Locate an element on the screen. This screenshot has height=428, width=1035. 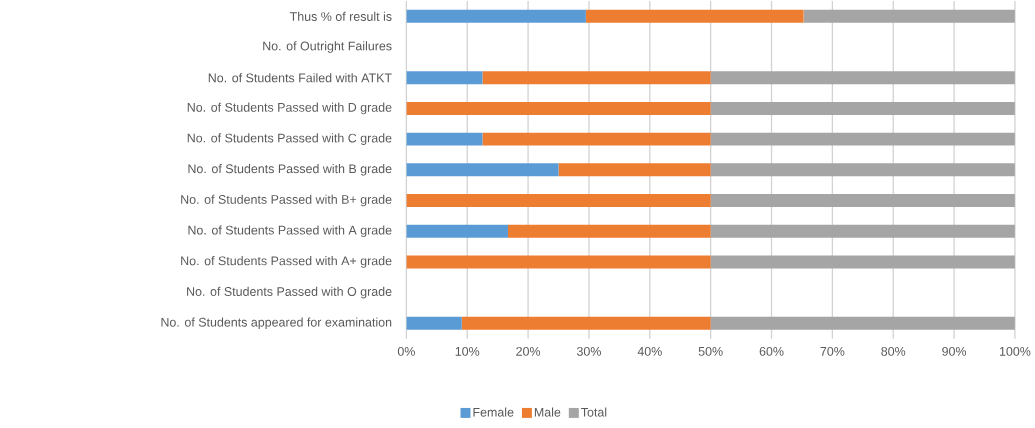
x-tick-label: 10% is located at coordinates (467, 351).